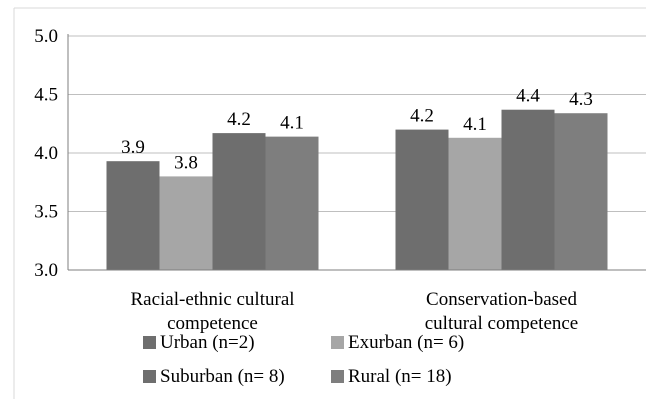 The width and height of the screenshot is (650, 408). I want to click on data-label: 3.9, so click(133, 147).